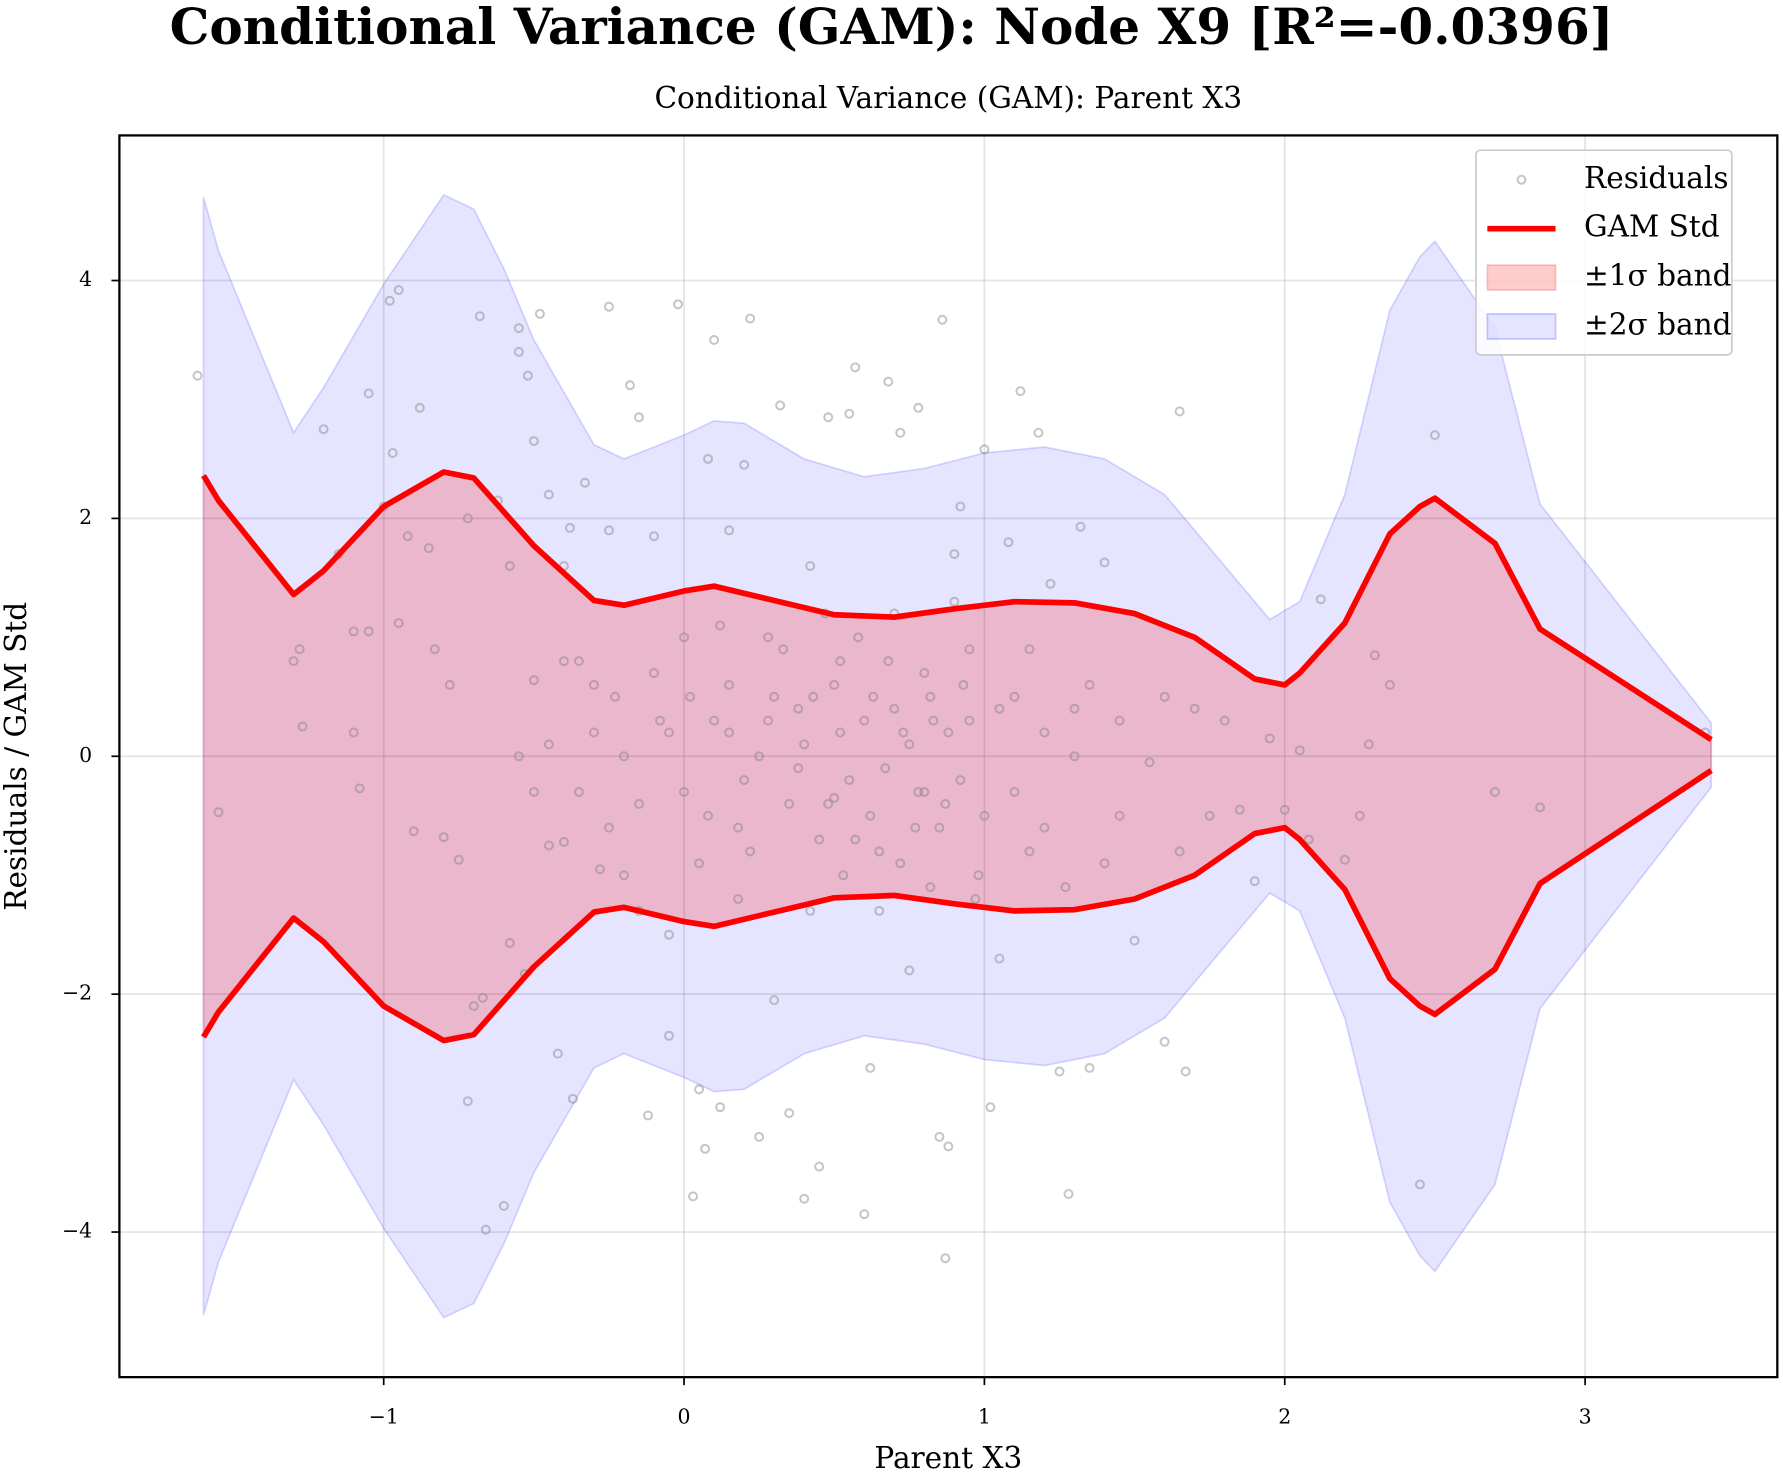  Describe the element at coordinates (1658, 276) in the screenshot. I see `legend-label: ±1σ band` at that location.